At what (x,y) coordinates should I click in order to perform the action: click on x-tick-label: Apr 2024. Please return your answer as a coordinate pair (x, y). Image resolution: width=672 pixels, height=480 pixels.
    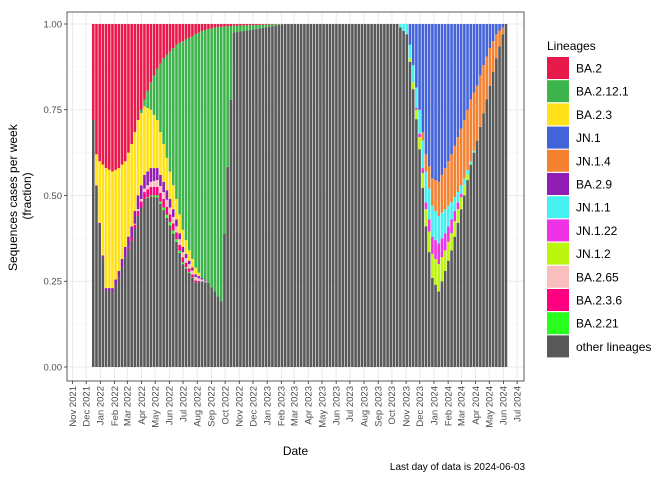
    Looking at the image, I should click on (476, 405).